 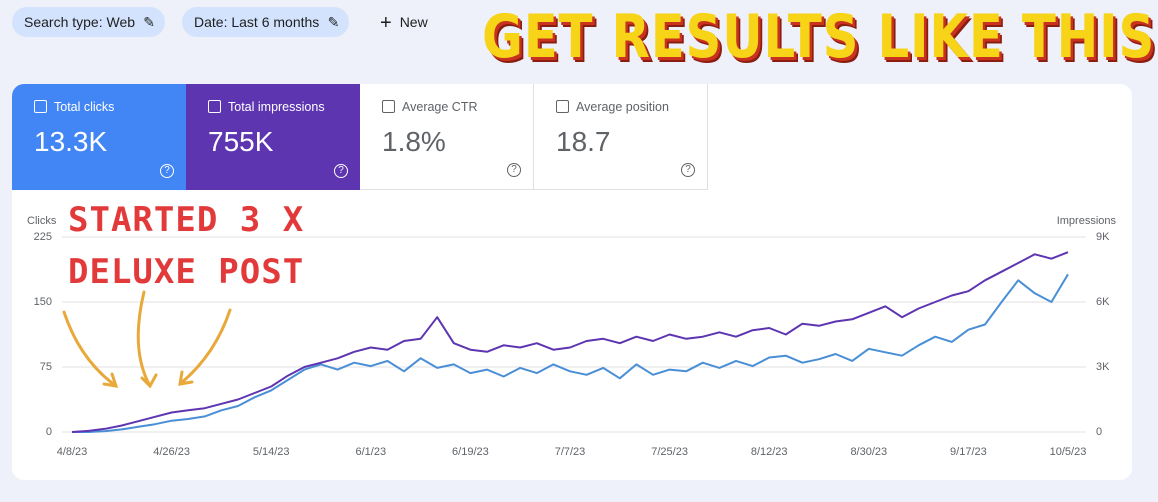 What do you see at coordinates (868, 452) in the screenshot?
I see `x-tick-label: 8/30/23` at bounding box center [868, 452].